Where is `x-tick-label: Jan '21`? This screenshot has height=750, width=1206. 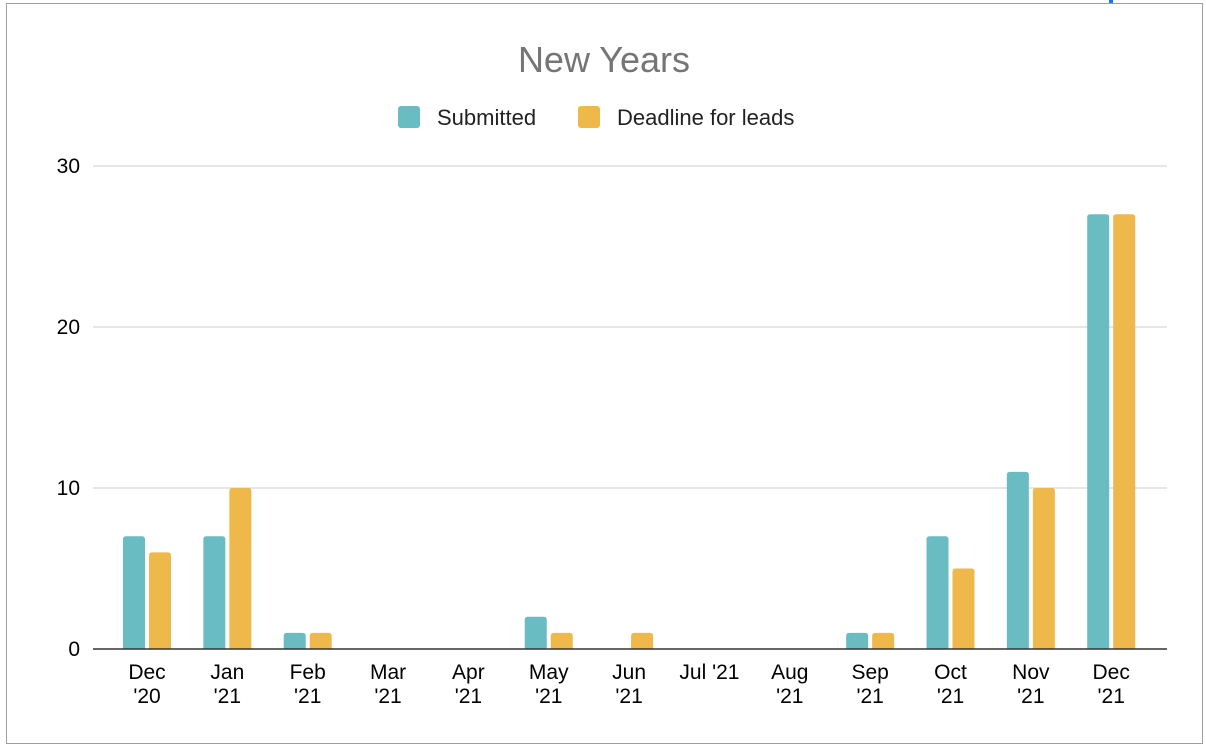
x-tick-label: Jan '21 is located at coordinates (227, 684).